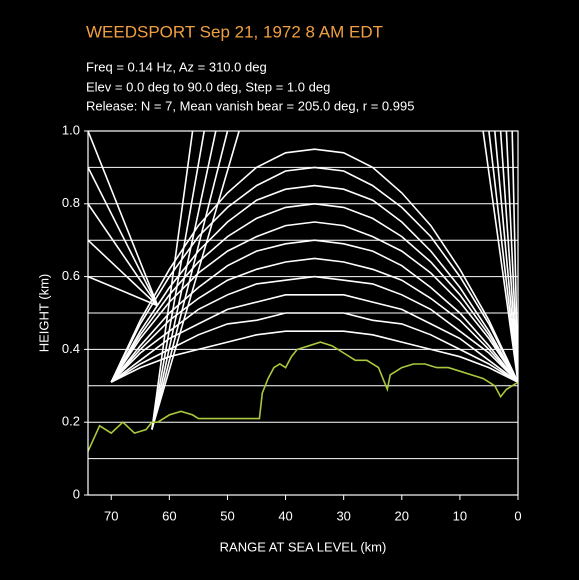  Describe the element at coordinates (71, 202) in the screenshot. I see `y-tick-label: 0.8` at that location.